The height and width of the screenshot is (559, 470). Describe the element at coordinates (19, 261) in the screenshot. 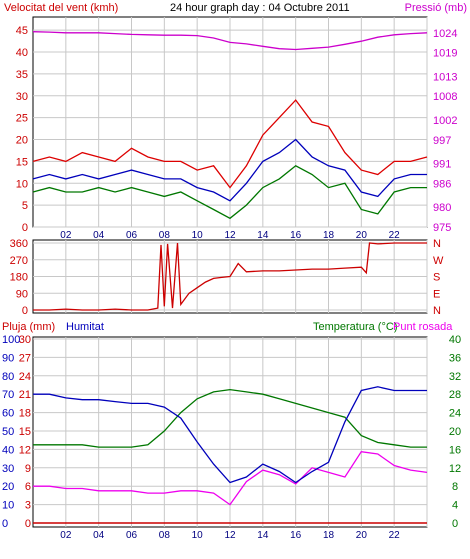

I see `direction-degree-label: 270` at that location.